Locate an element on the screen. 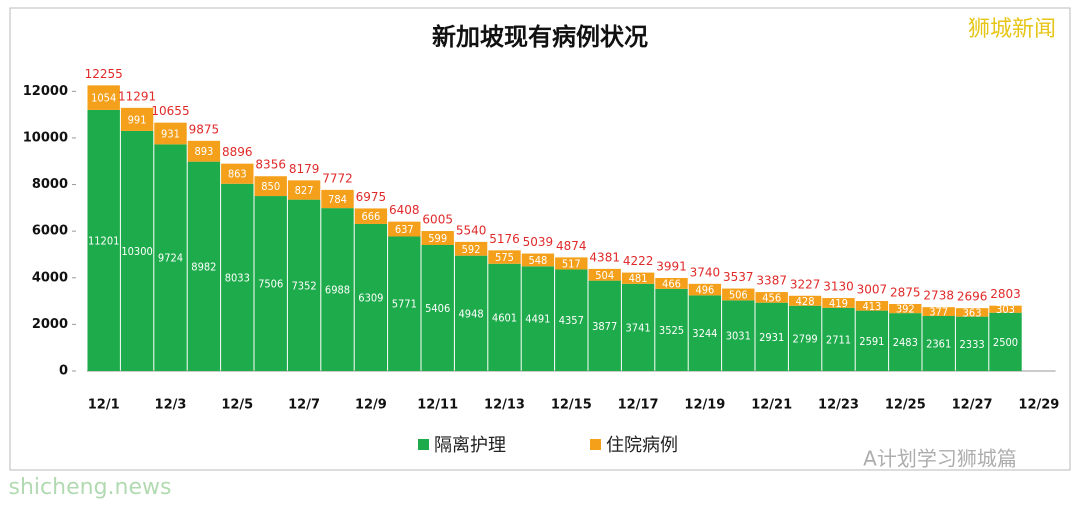 This screenshot has height=509, width=1080. total-label: 3387 is located at coordinates (771, 281).